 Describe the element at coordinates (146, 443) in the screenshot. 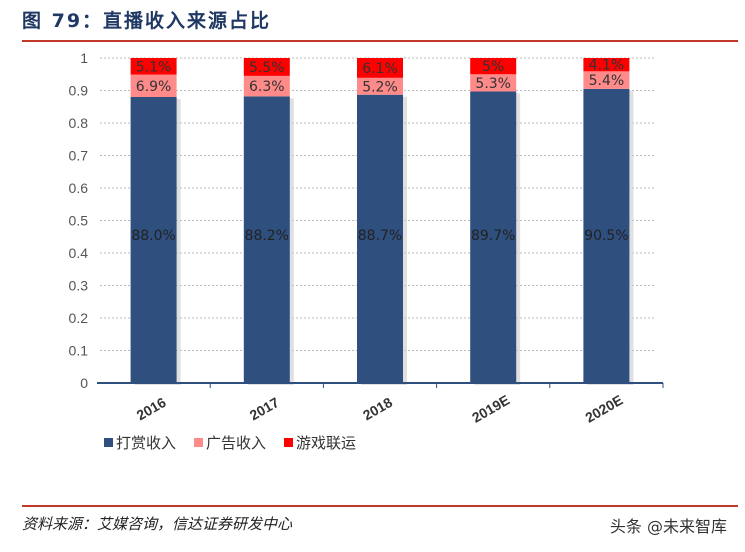

I see `legend-label: 打赏收入` at that location.